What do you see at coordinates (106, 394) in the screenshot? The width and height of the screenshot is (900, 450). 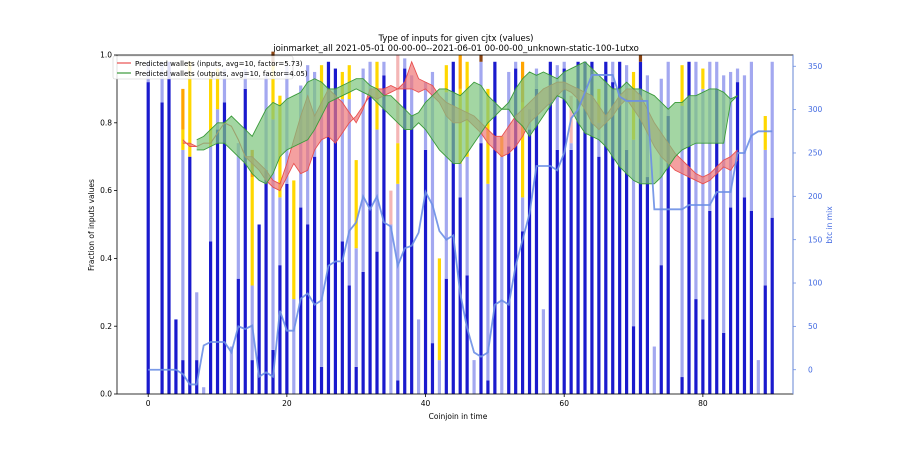 I see `y-tick-label-0: 0.0` at bounding box center [106, 394].